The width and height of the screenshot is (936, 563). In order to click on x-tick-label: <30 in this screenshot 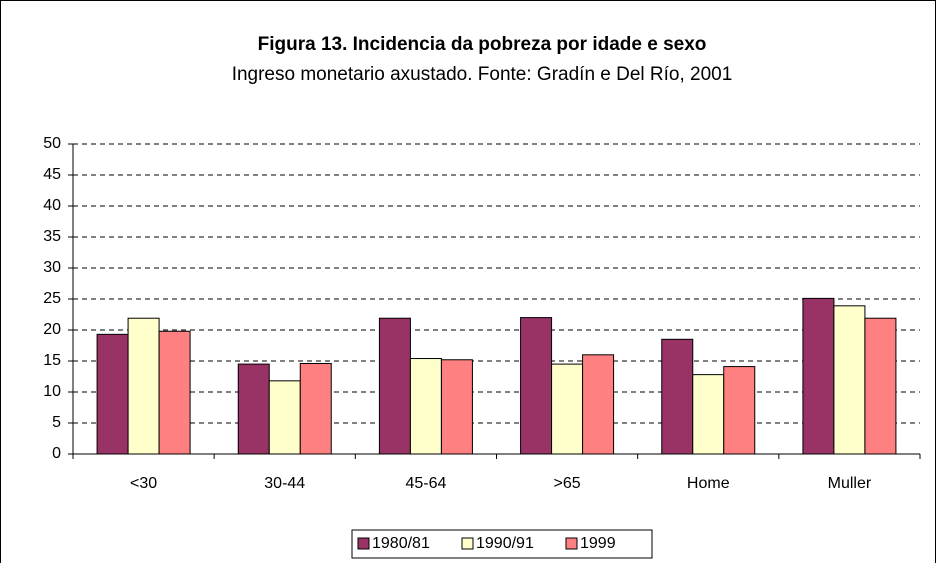, I will do `click(143, 483)`.